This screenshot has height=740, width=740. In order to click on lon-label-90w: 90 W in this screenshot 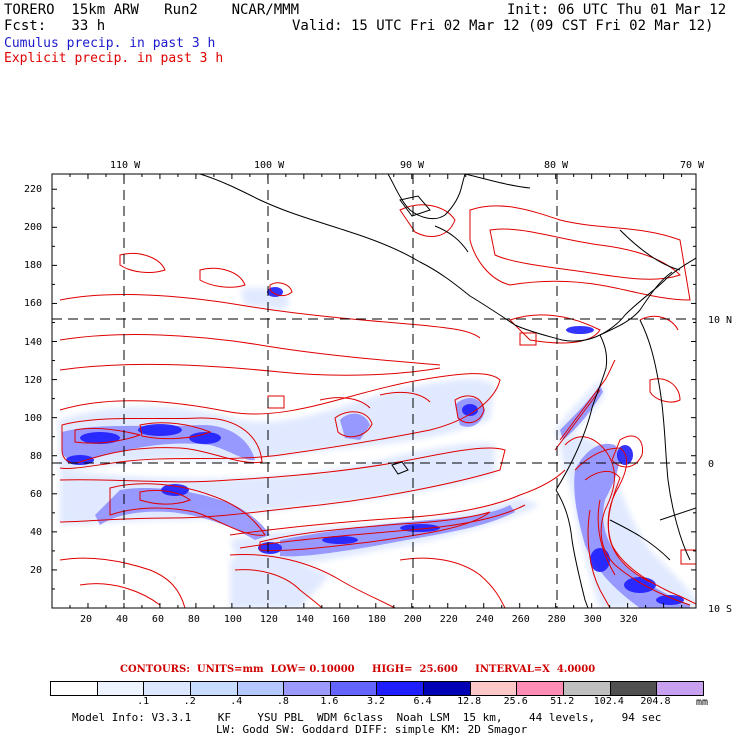, I will do `click(412, 165)`.